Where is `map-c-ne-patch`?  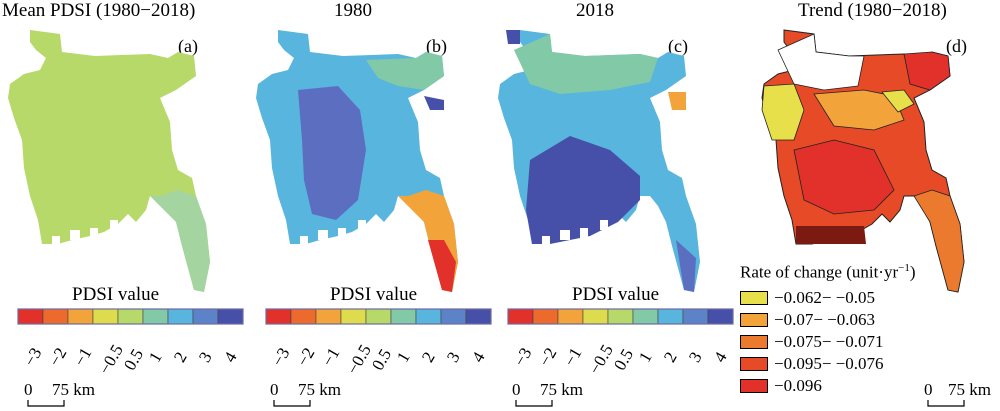
map-c-ne-patch is located at coordinates (677, 101).